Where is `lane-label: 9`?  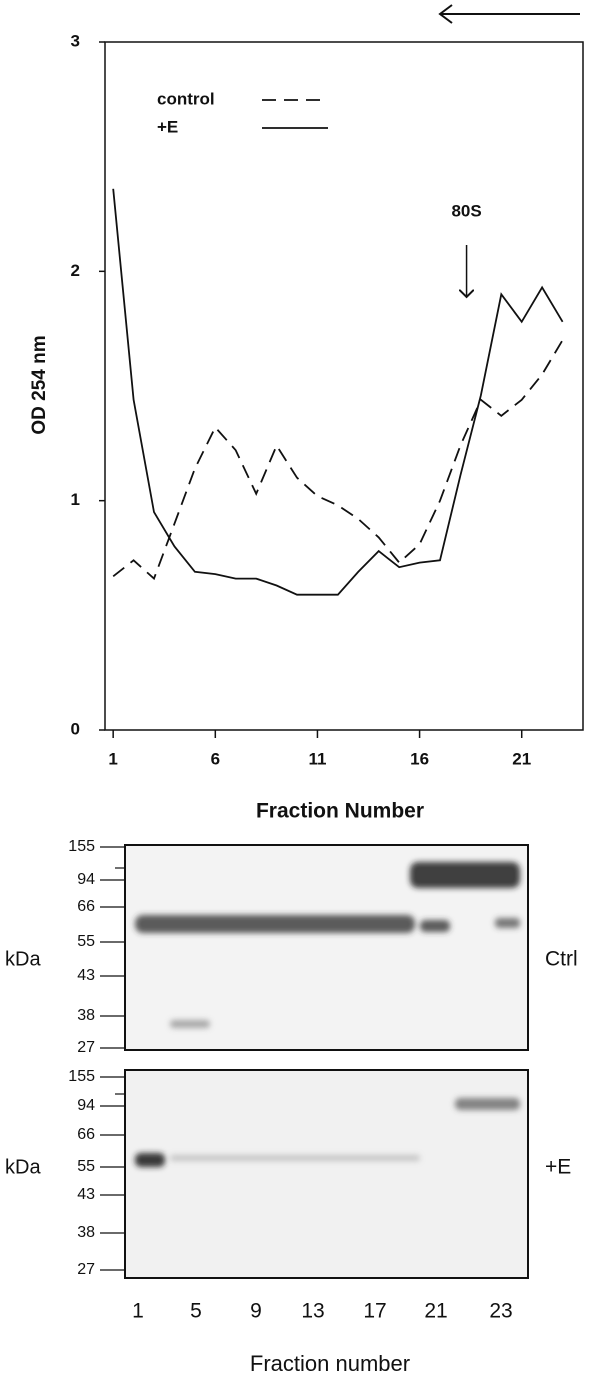
lane-label: 9 is located at coordinates (256, 1311).